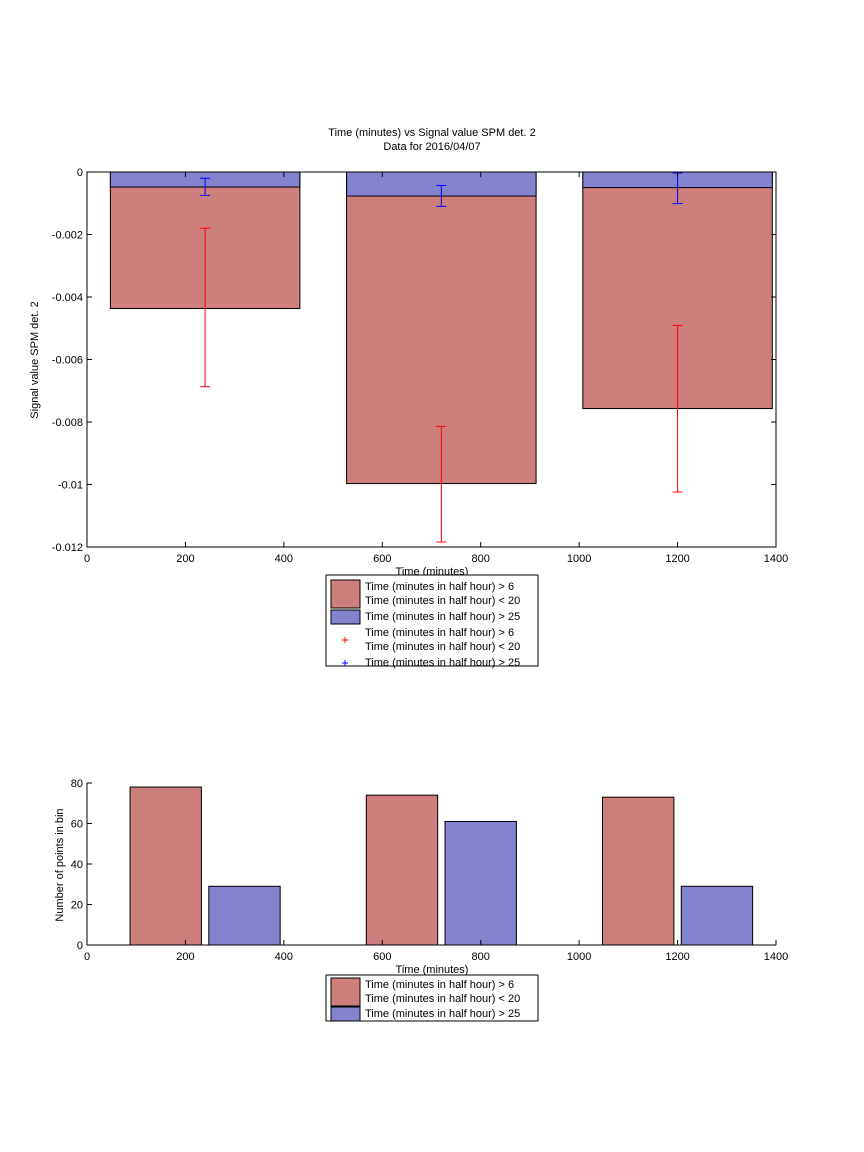  Describe the element at coordinates (67, 548) in the screenshot. I see `y-tick-label: -0.012` at that location.